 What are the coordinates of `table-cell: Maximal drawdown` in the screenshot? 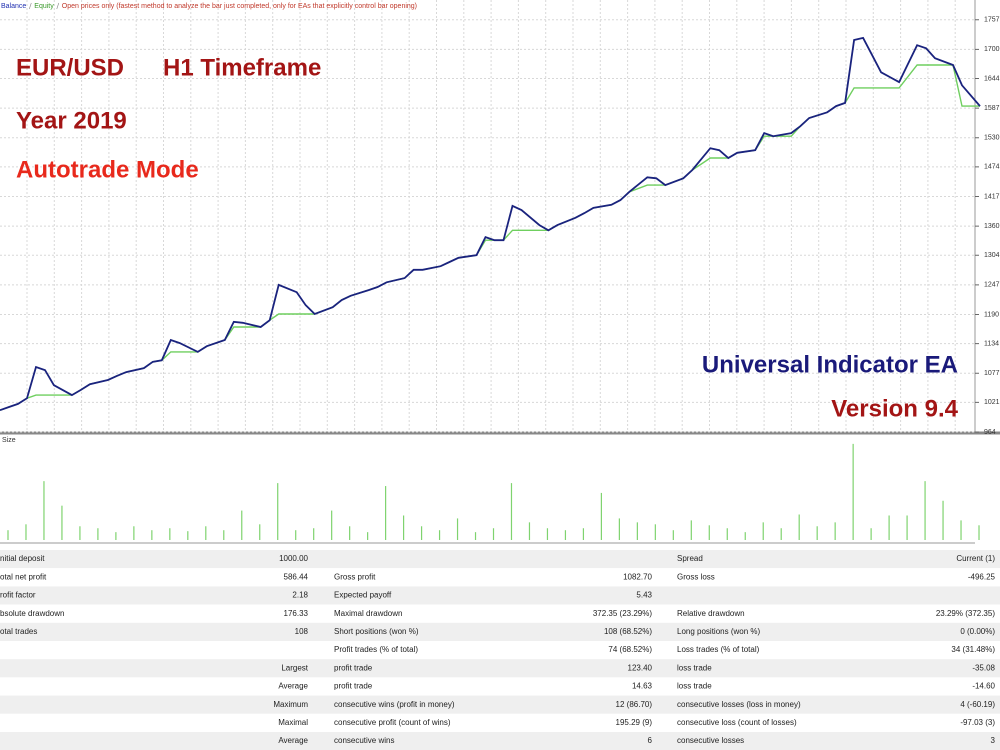 It's located at (368, 613).